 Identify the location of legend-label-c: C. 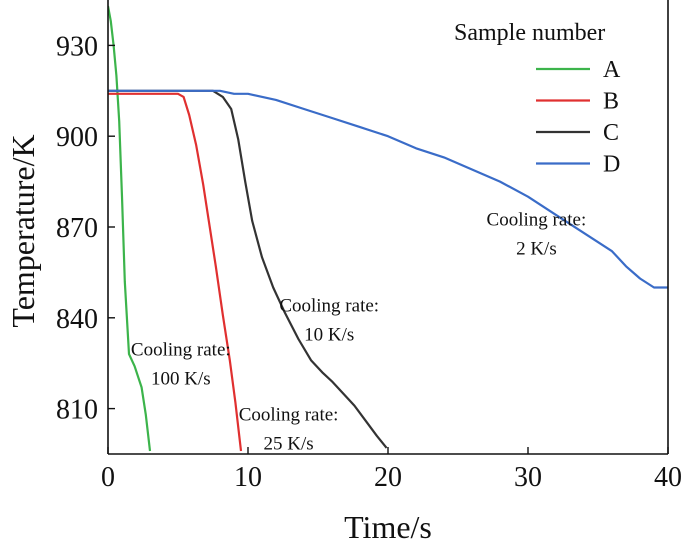
(611, 133).